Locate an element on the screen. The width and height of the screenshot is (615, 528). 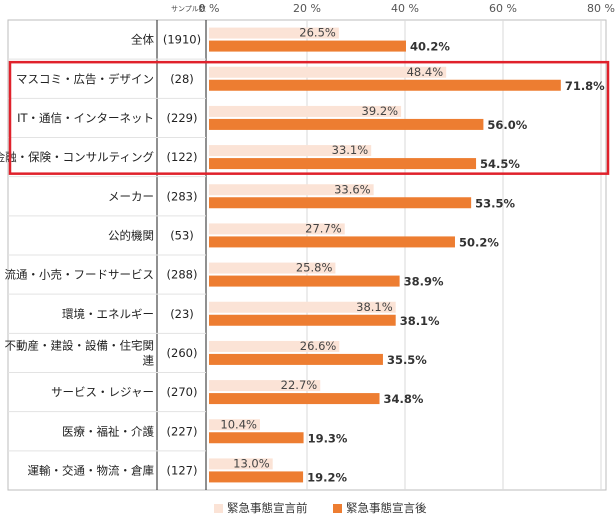
x-tick-label: 60 % is located at coordinates (503, 8).